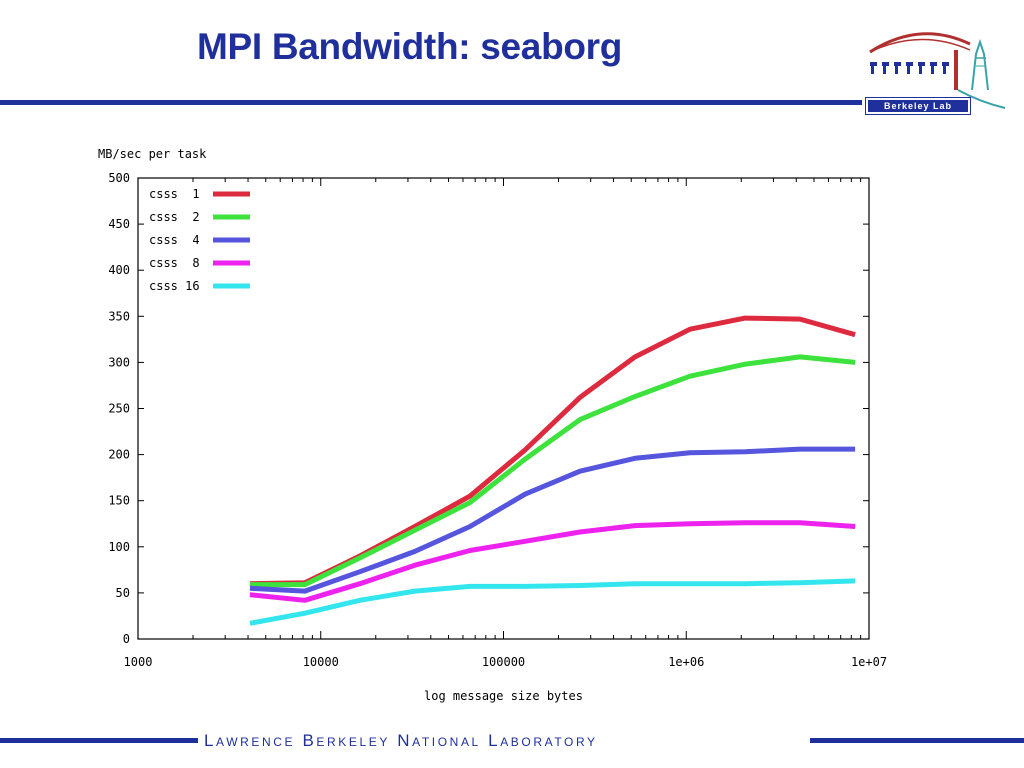 The image size is (1024, 768). I want to click on y-tick-label: 400, so click(119, 270).